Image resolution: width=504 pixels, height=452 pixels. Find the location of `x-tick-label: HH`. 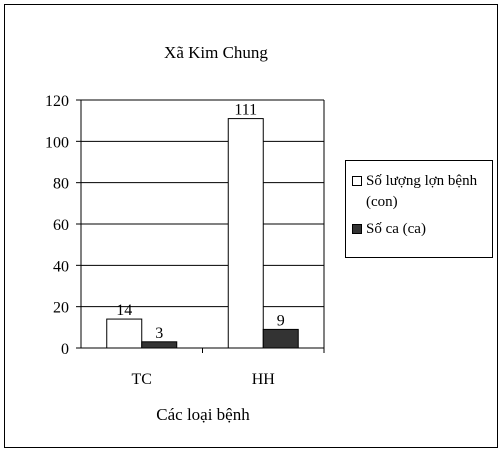

x-tick-label: HH is located at coordinates (264, 379).